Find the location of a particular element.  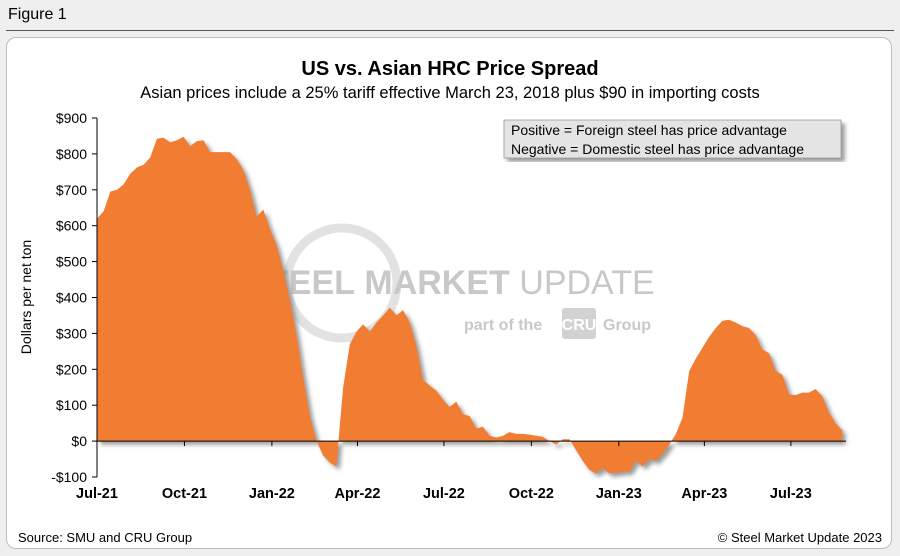

x-tick-label: Oct-21 is located at coordinates (184, 494).